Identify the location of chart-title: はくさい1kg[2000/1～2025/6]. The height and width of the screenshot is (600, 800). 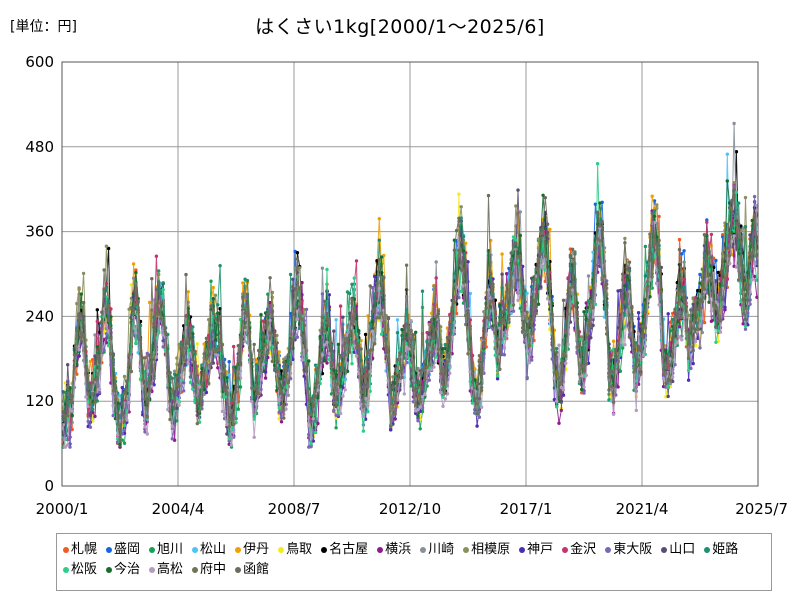
(400, 27).